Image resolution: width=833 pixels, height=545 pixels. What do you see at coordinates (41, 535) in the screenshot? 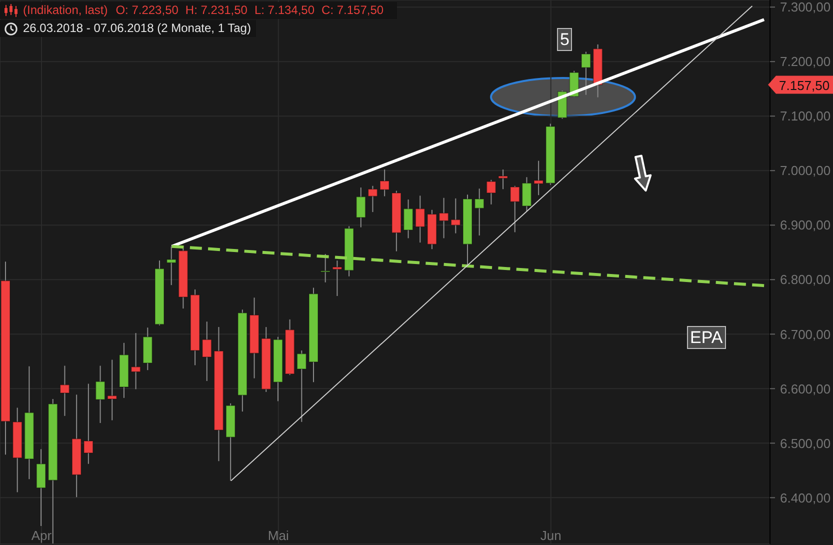
I see `x-tick-label: Apr` at bounding box center [41, 535].